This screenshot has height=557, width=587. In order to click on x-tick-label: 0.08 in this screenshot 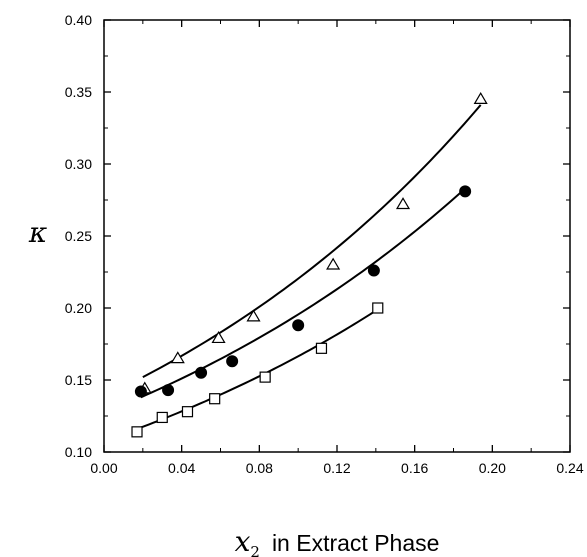, I will do `click(259, 468)`.